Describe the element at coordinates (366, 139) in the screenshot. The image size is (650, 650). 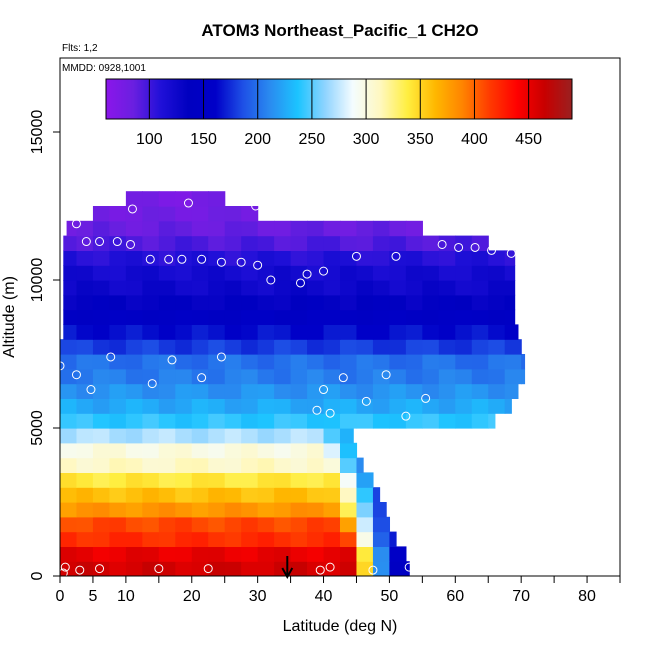
I see `colorbar-tick-label: 300` at that location.